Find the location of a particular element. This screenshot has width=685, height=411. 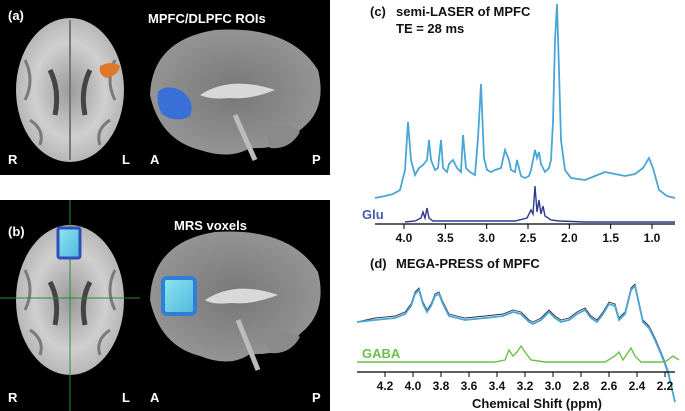

panel-b-sagittal-left: A is located at coordinates (155, 397).